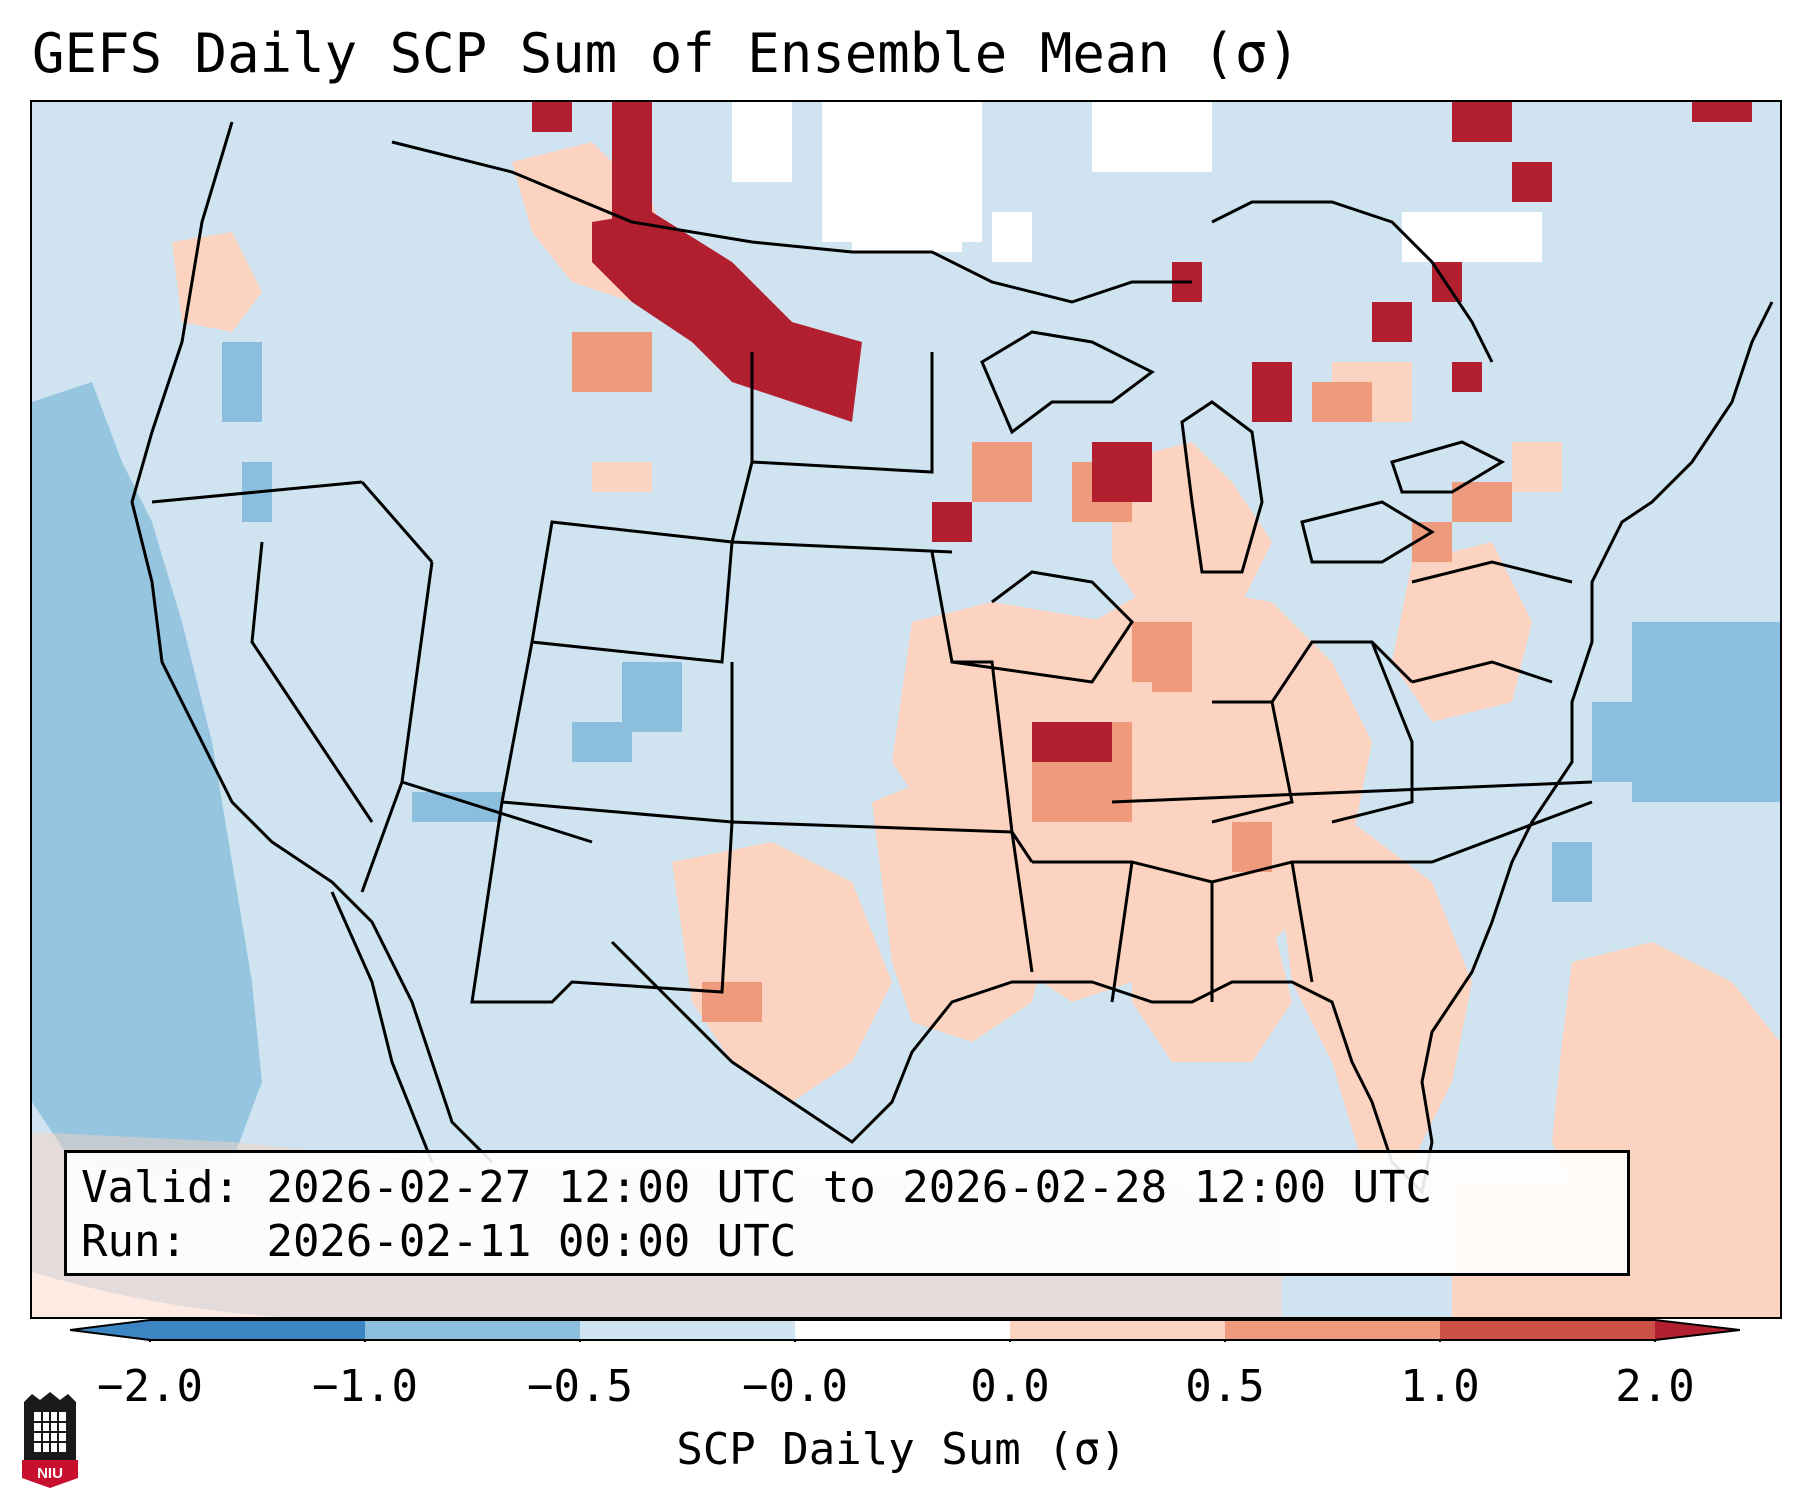 The width and height of the screenshot is (1803, 1506). Describe the element at coordinates (365, 1386) in the screenshot. I see `colorbar-tick-label: −1.0` at that location.